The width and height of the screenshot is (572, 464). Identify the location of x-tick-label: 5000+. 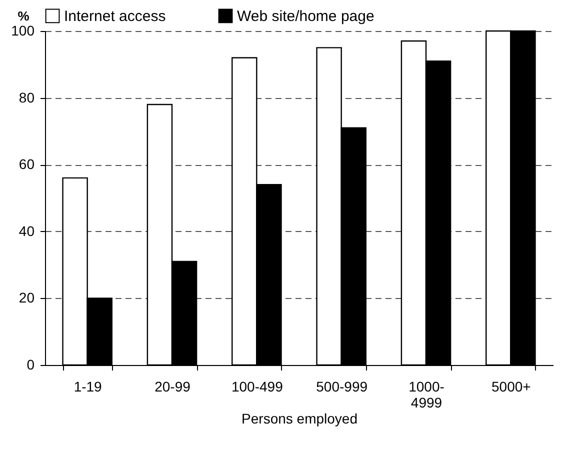
(511, 386).